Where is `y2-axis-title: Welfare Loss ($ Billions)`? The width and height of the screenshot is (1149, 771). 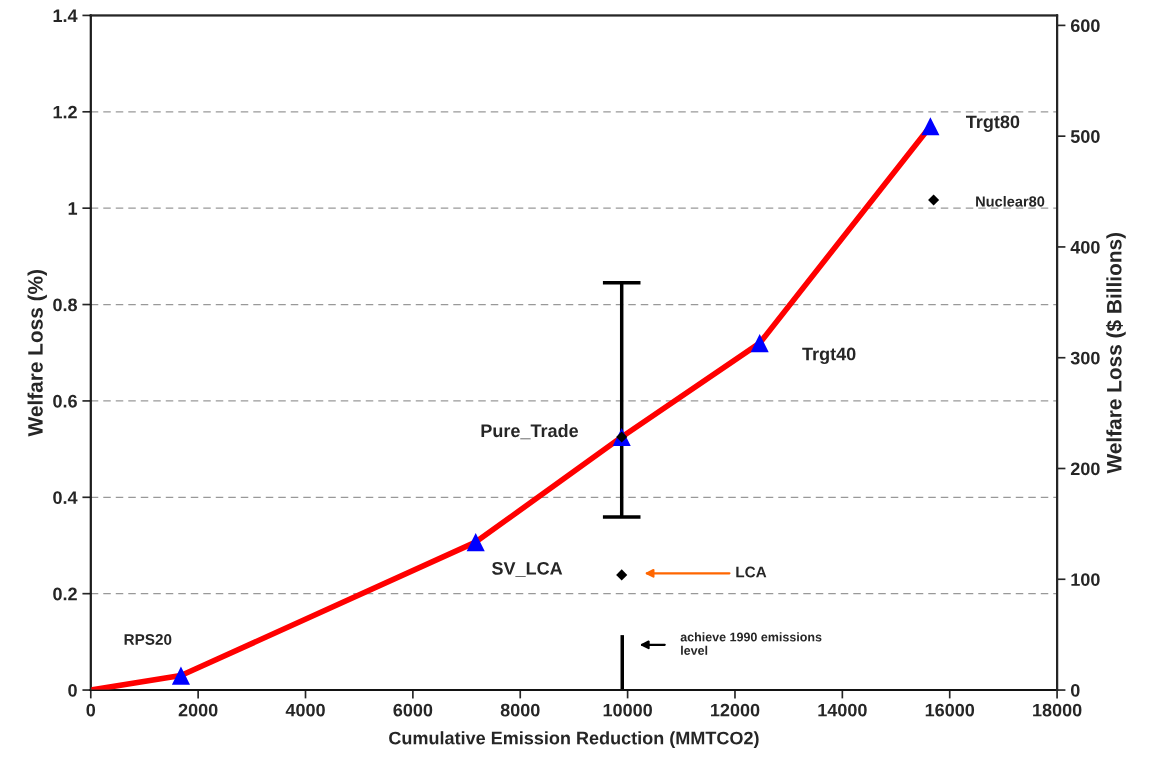
y2-axis-title: Welfare Loss ($ Billions) is located at coordinates (1115, 353).